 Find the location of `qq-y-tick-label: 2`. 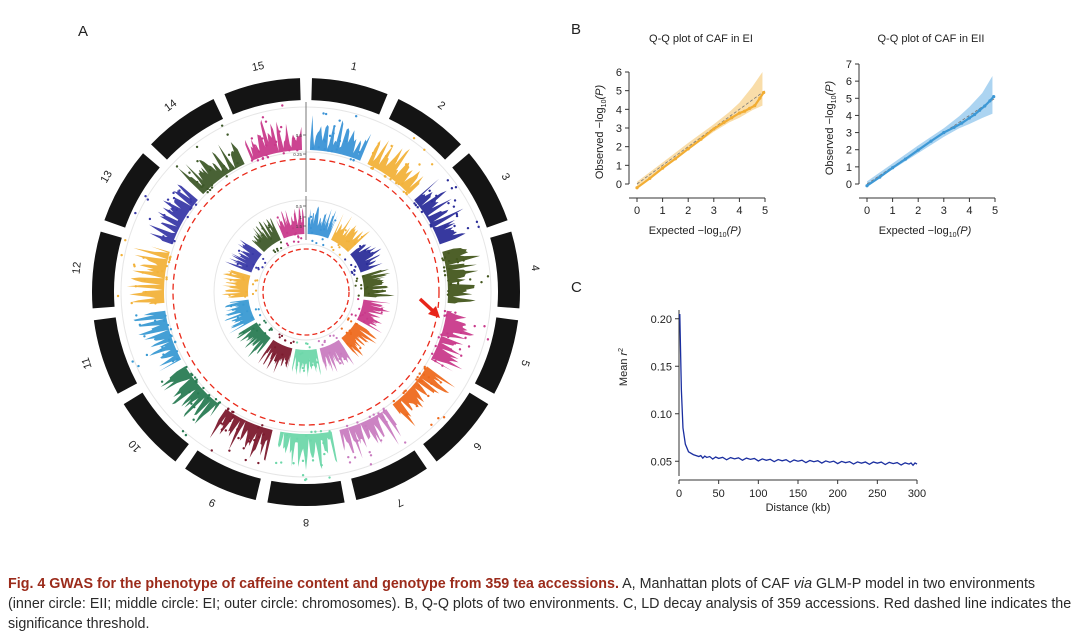

qq-y-tick-label: 2 is located at coordinates (619, 148).